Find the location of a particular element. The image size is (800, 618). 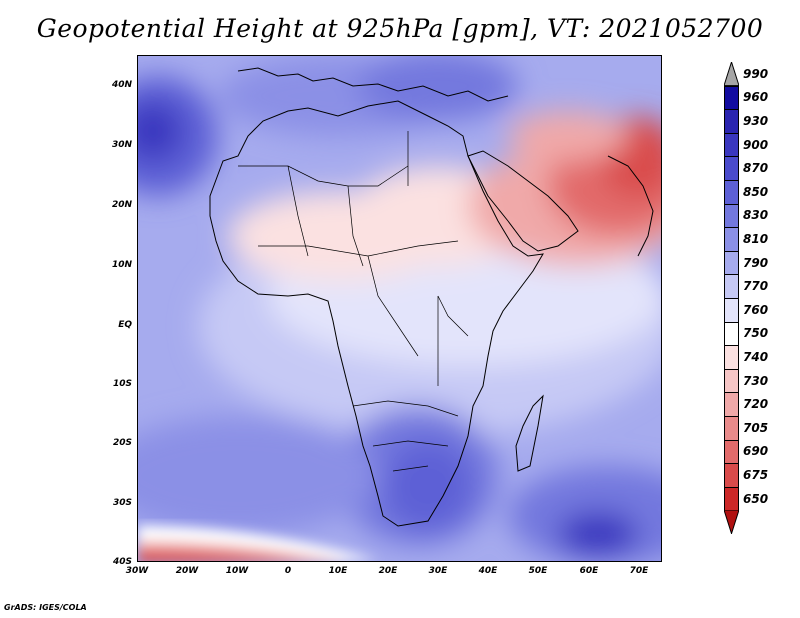

colorbar-label: 900 is located at coordinates (756, 144).